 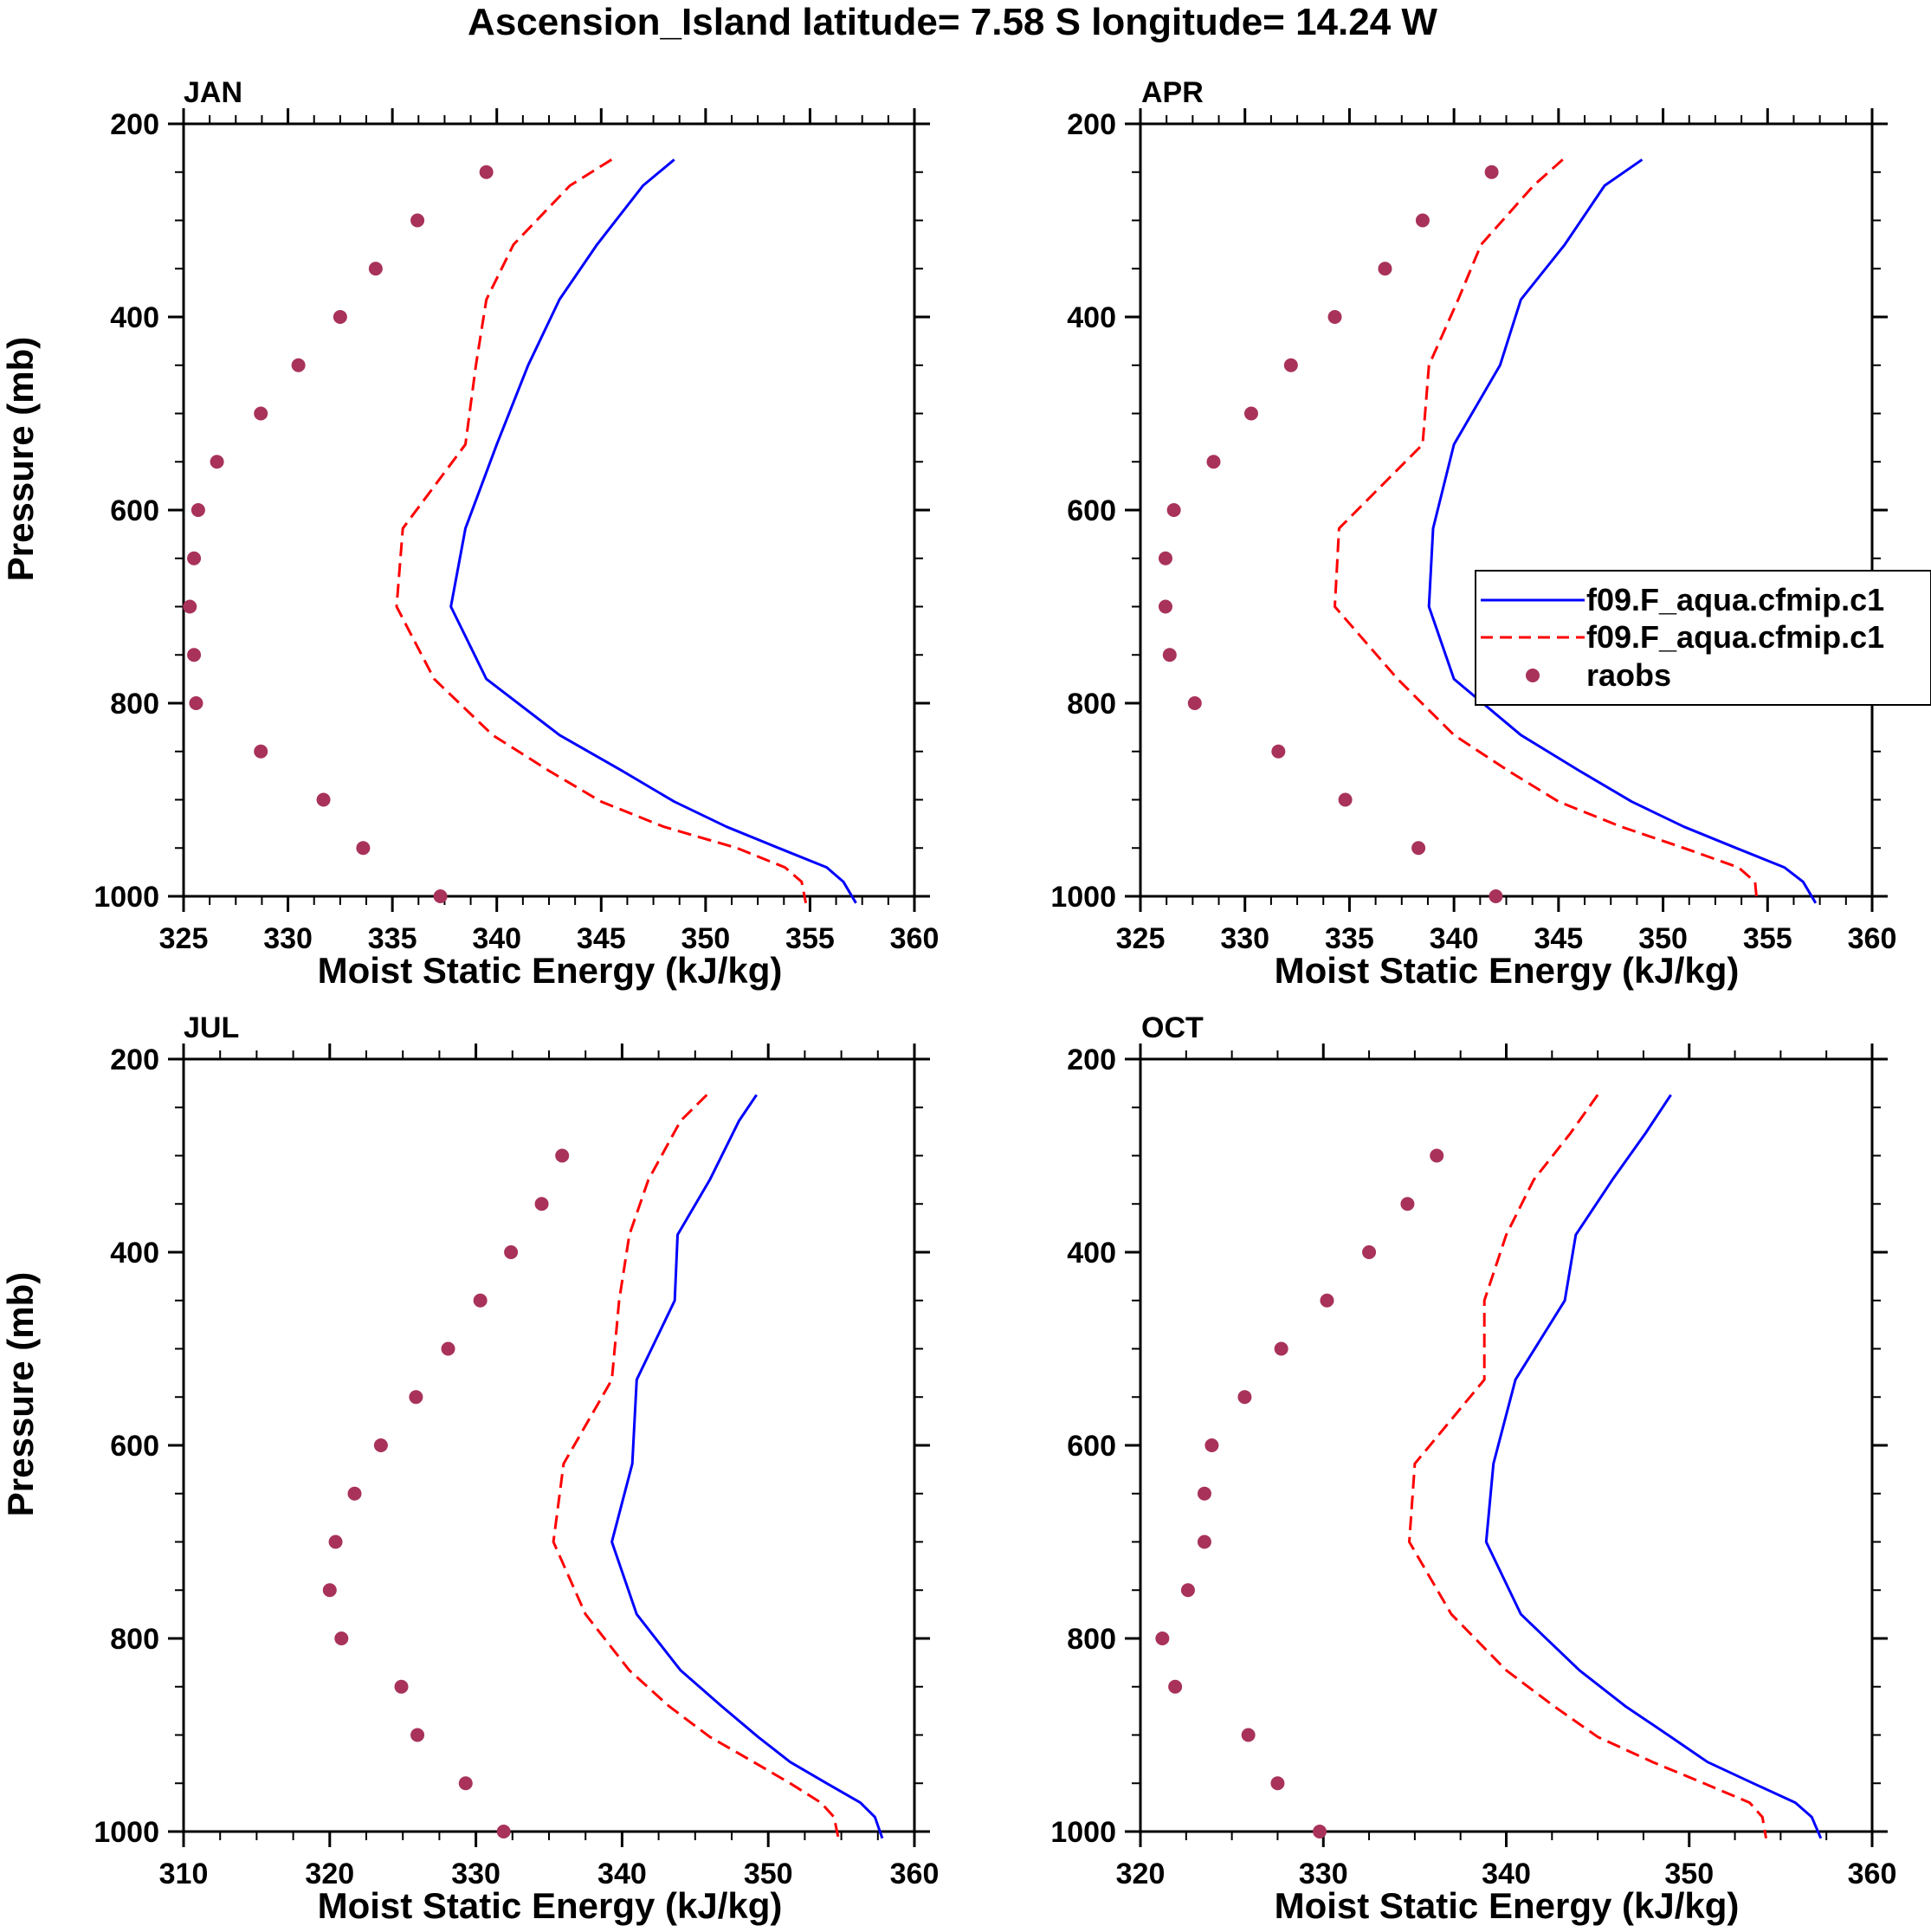 I want to click on legend-label: raobs, so click(x=1628, y=675).